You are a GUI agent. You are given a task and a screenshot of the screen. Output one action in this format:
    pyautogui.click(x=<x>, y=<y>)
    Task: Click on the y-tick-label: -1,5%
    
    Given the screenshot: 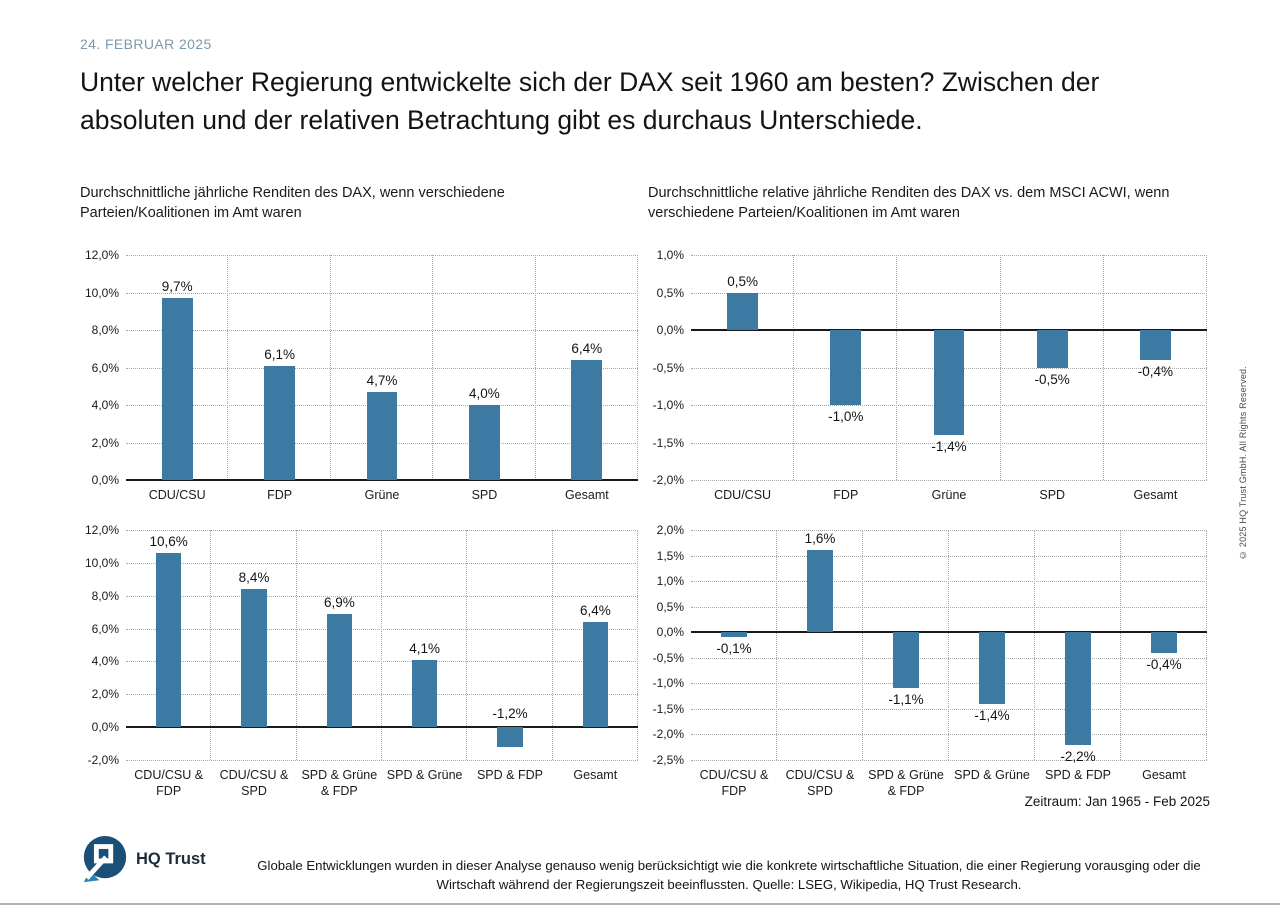 What is the action you would take?
    pyautogui.click(x=668, y=708)
    